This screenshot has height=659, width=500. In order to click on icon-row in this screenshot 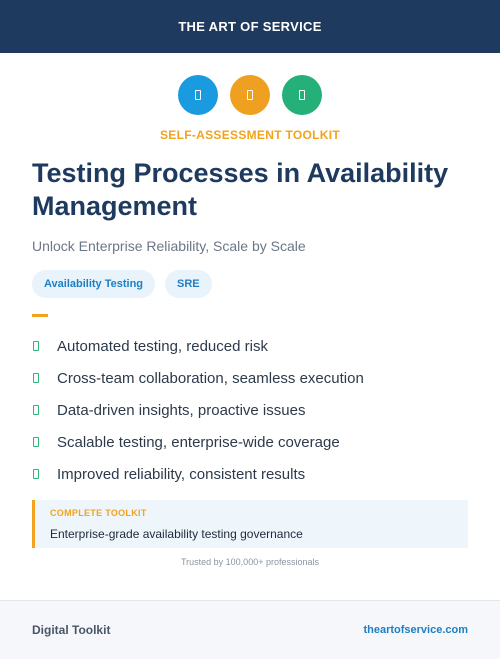, I will do `click(250, 95)`.